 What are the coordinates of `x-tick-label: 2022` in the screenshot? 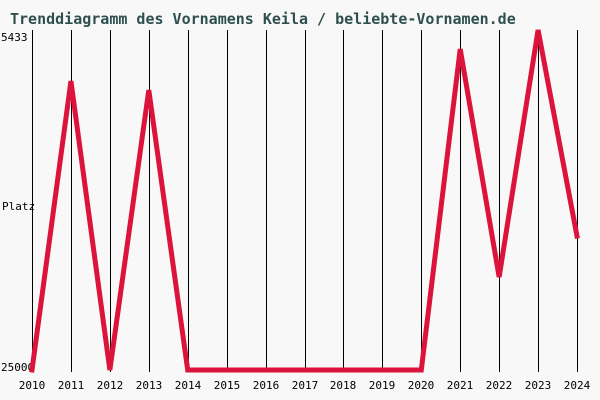 It's located at (499, 385).